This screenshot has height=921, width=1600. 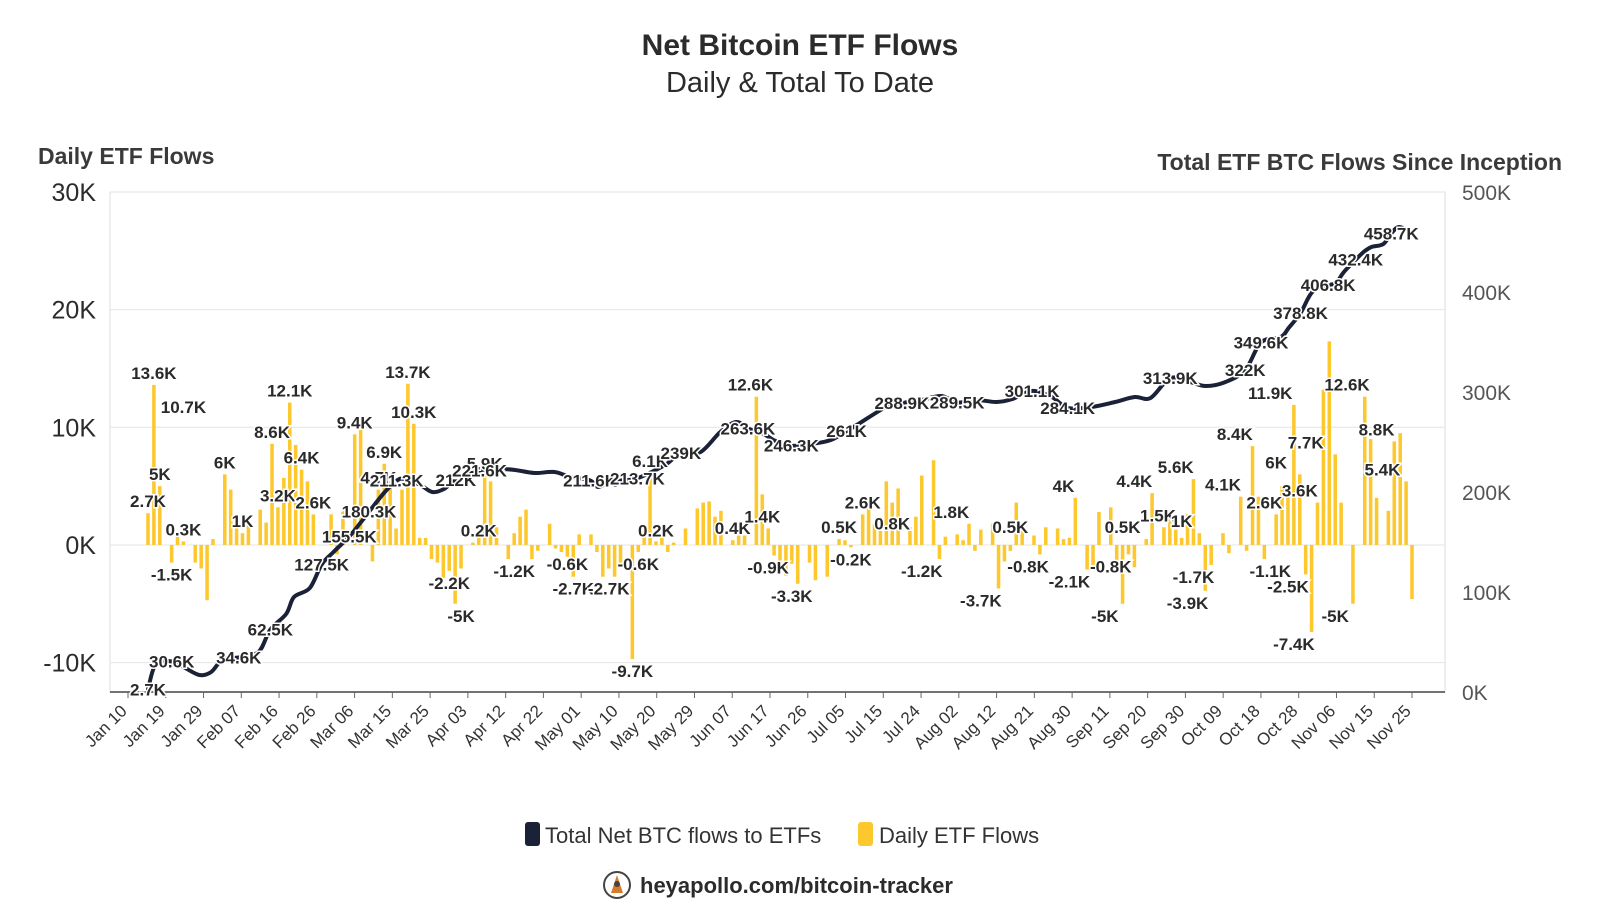 What do you see at coordinates (792, 446) in the screenshot?
I see `line-value-label: 246.3K` at bounding box center [792, 446].